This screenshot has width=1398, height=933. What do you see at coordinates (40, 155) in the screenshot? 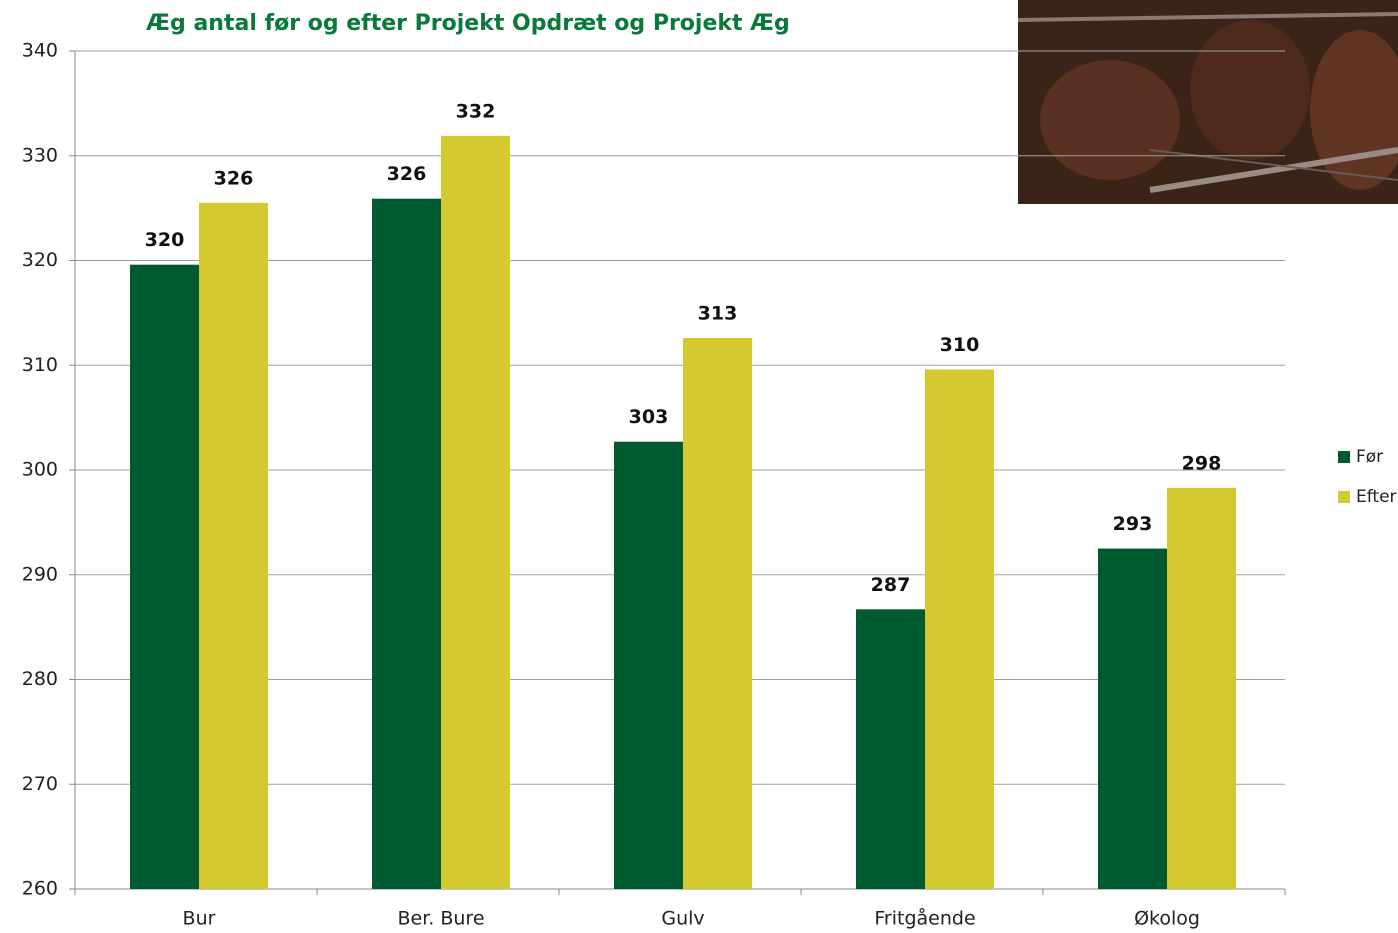
I see `y-tick-label: 330` at bounding box center [40, 155].